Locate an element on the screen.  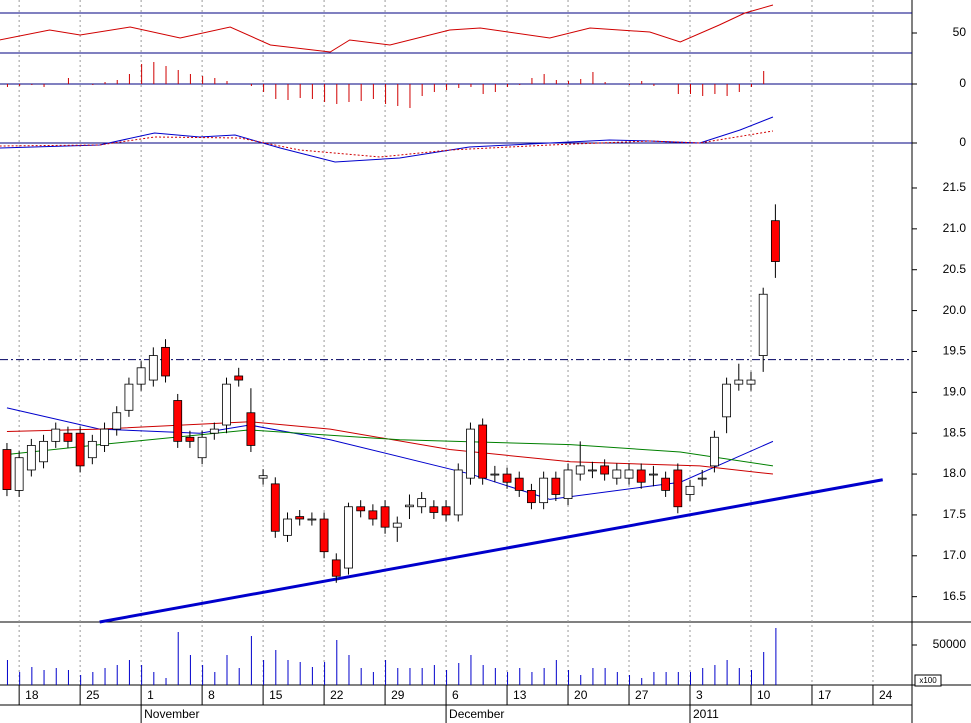
y-tick-label: 19.5 is located at coordinates (955, 351).